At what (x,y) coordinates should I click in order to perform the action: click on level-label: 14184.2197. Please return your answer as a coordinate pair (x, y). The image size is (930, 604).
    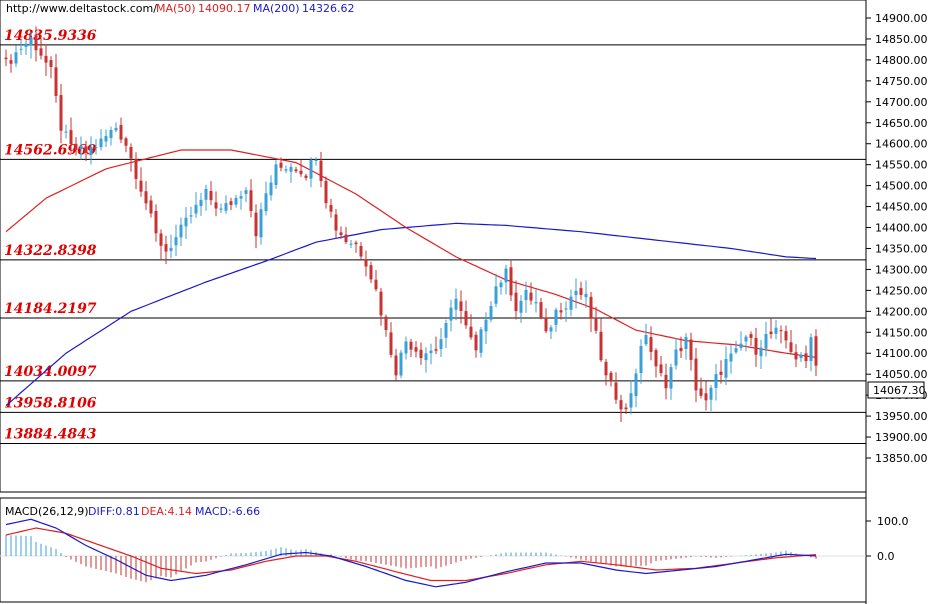
    Looking at the image, I should click on (50, 309).